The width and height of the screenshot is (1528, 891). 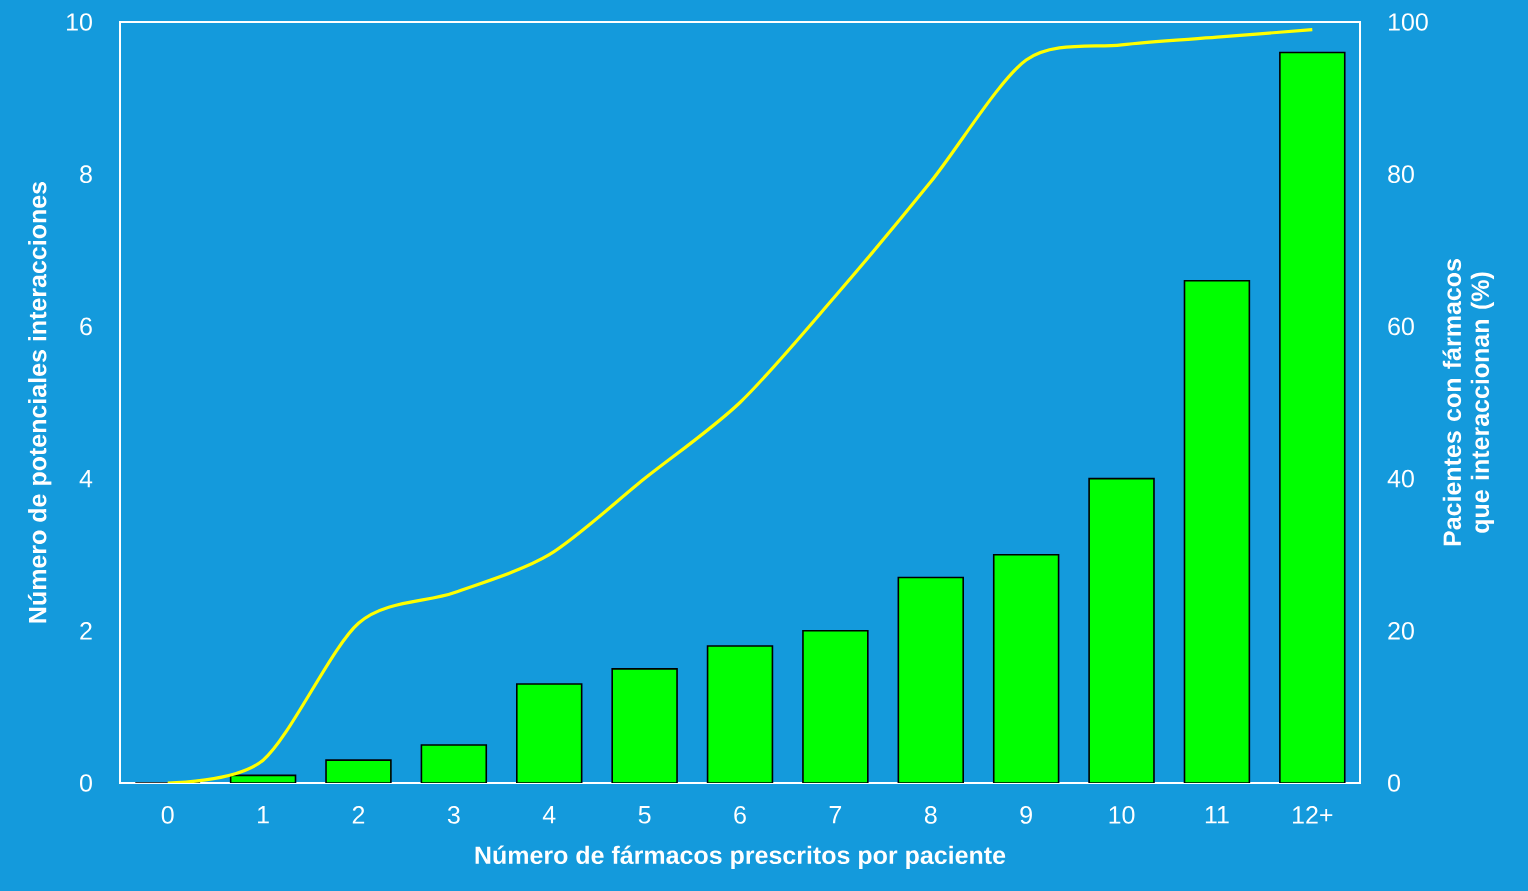 What do you see at coordinates (86, 783) in the screenshot?
I see `y-tick-label: 0` at bounding box center [86, 783].